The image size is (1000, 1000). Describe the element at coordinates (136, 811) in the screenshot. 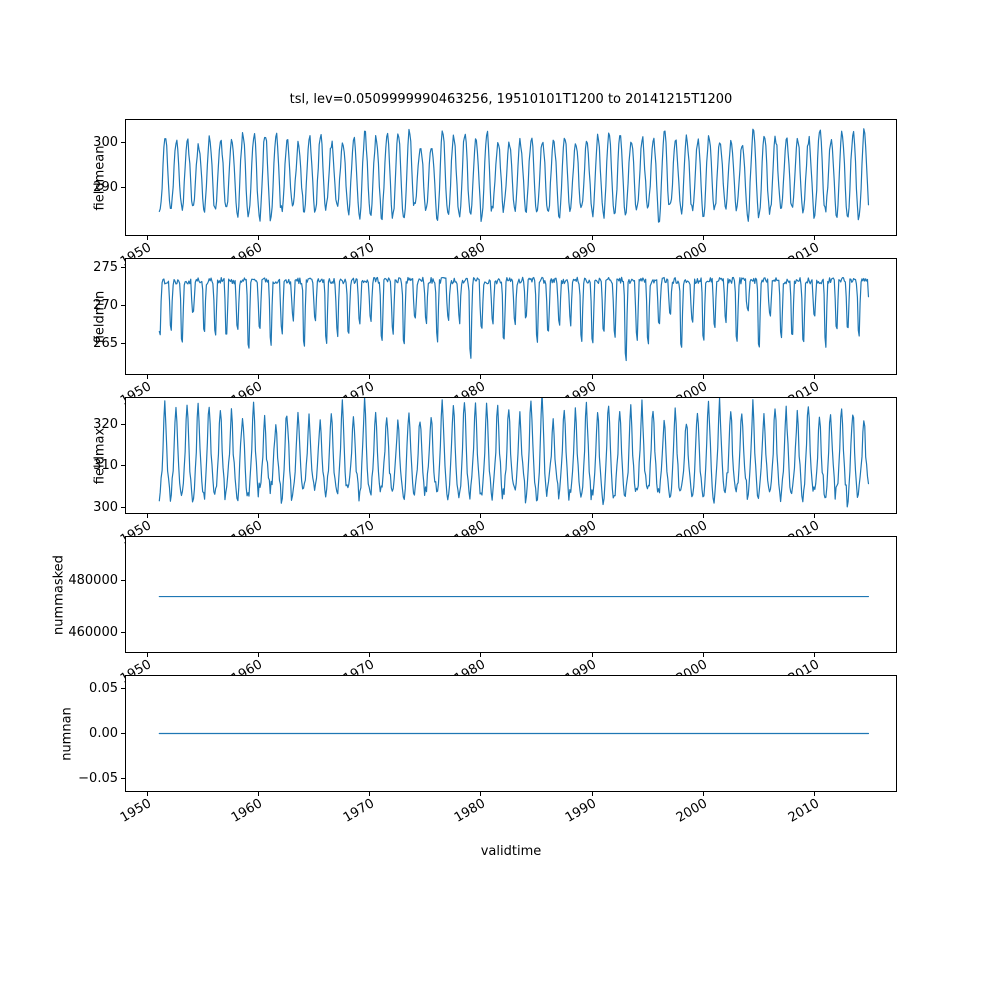

I see `x-tick-label: 1950` at that location.